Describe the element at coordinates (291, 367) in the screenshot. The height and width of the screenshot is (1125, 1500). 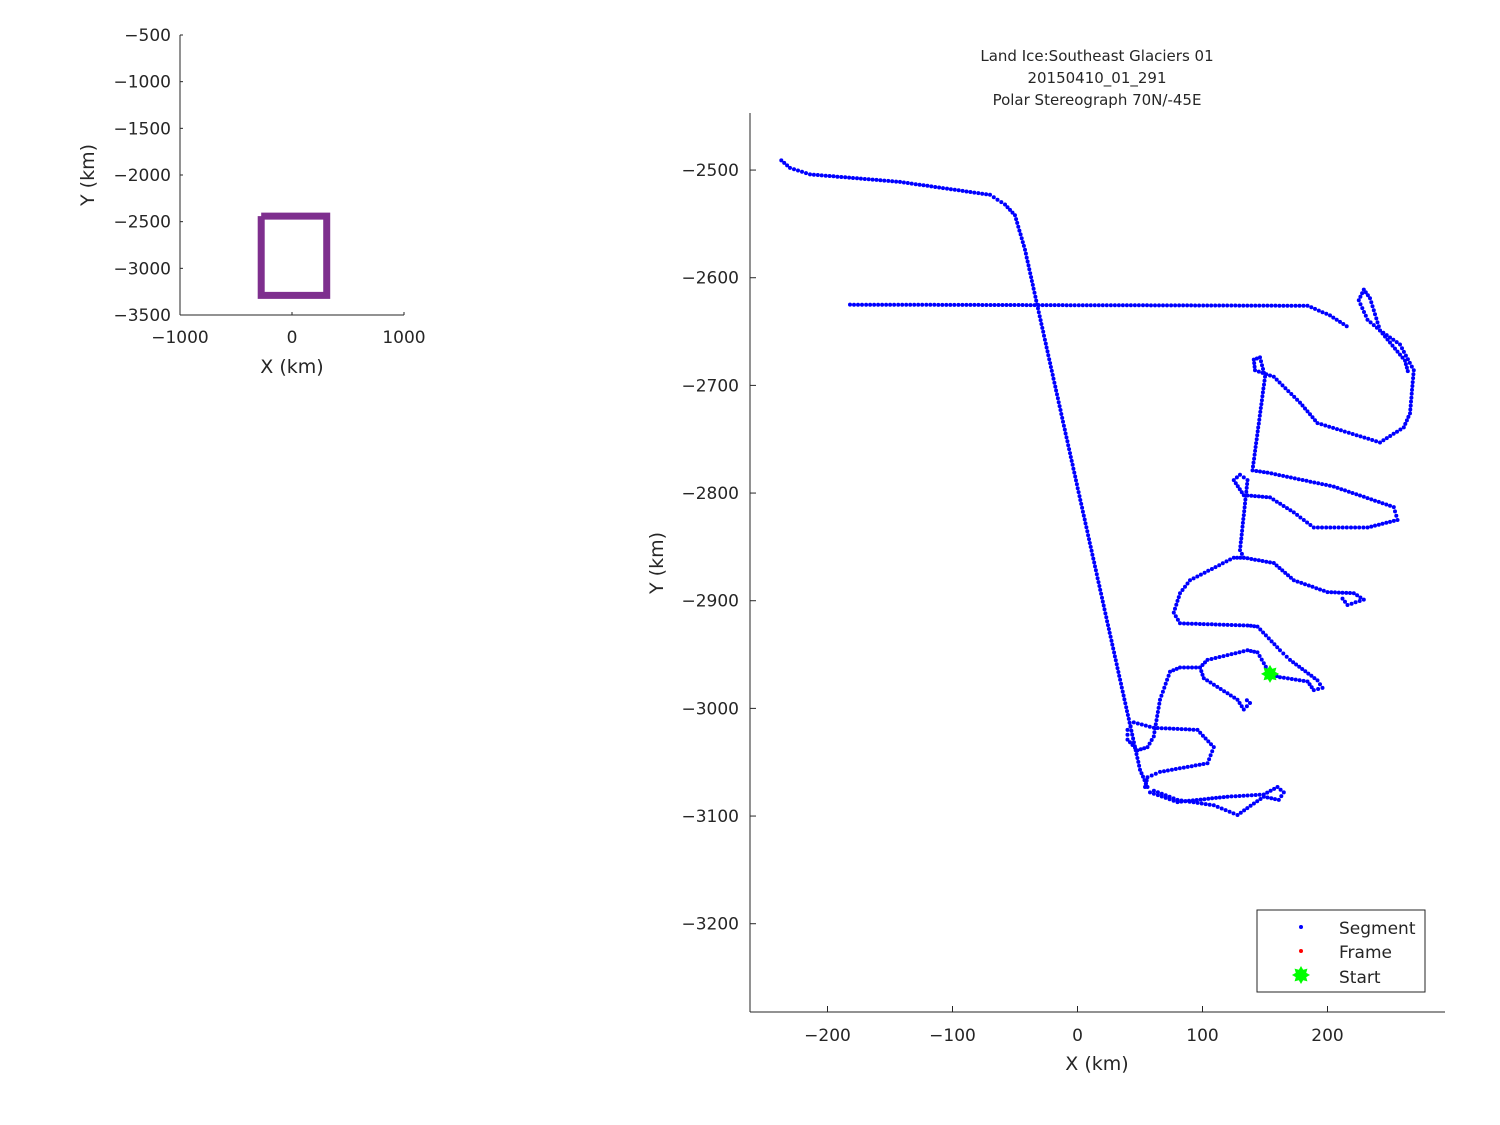
I see `overview-x-label: X (km)` at that location.